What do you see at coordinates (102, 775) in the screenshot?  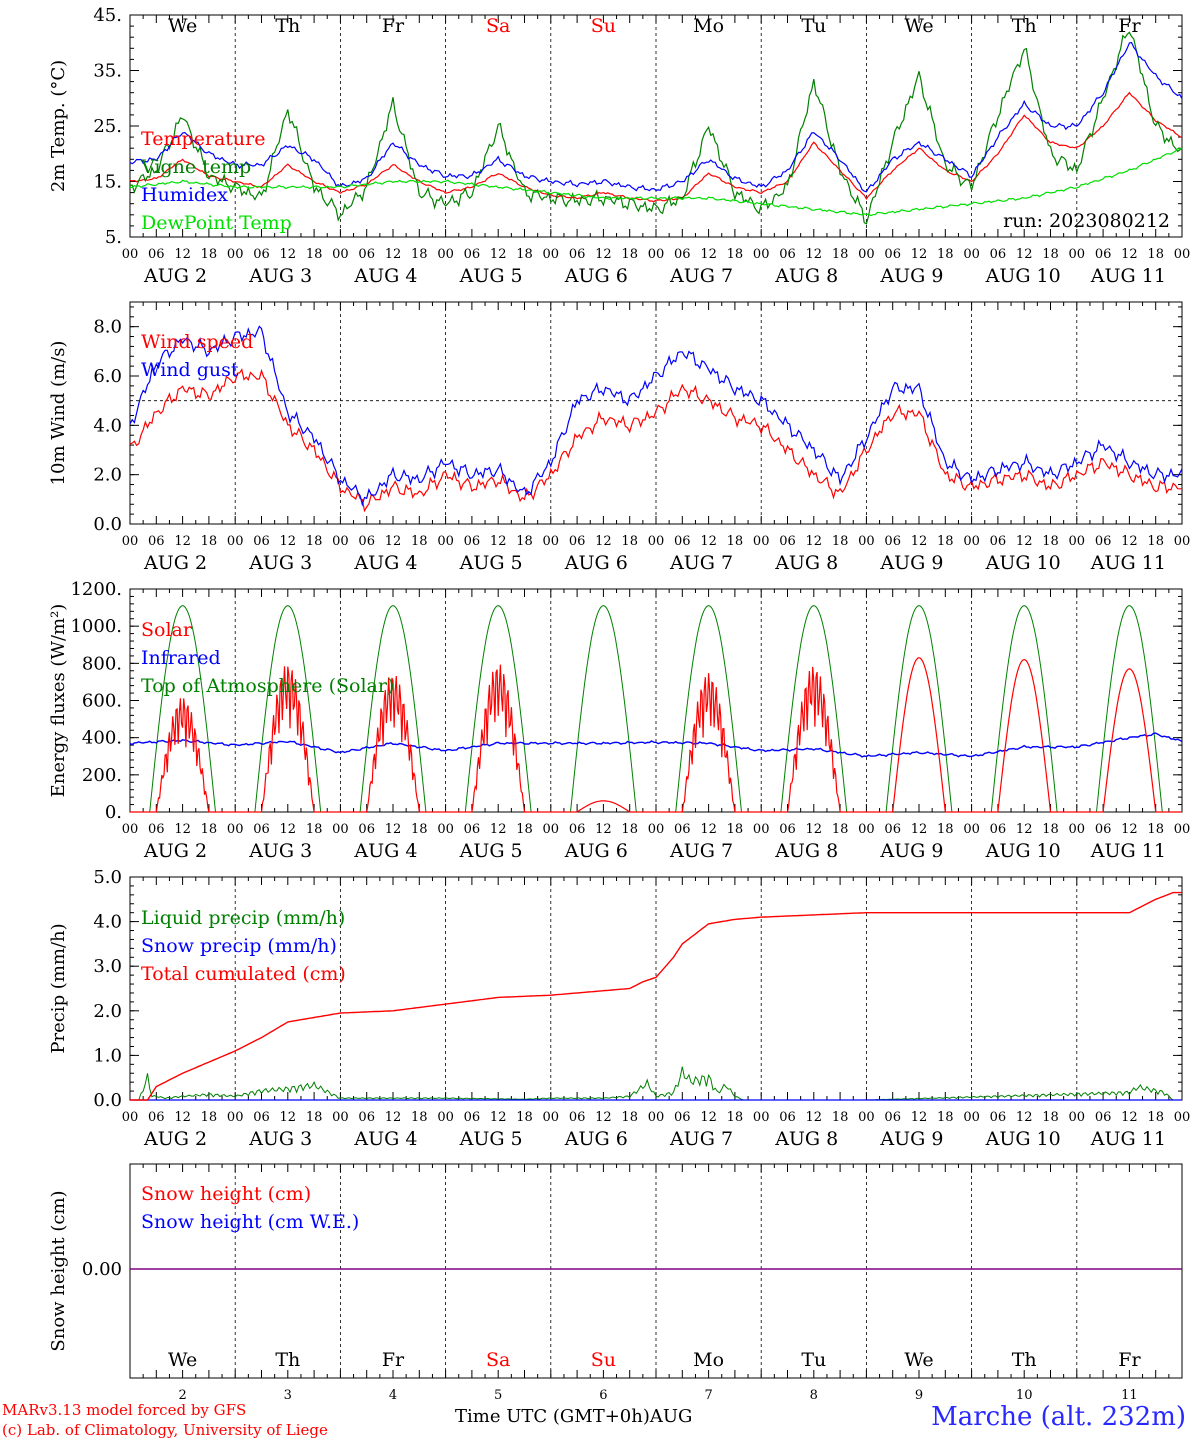 I see `y-tick-label: 200.` at bounding box center [102, 775].